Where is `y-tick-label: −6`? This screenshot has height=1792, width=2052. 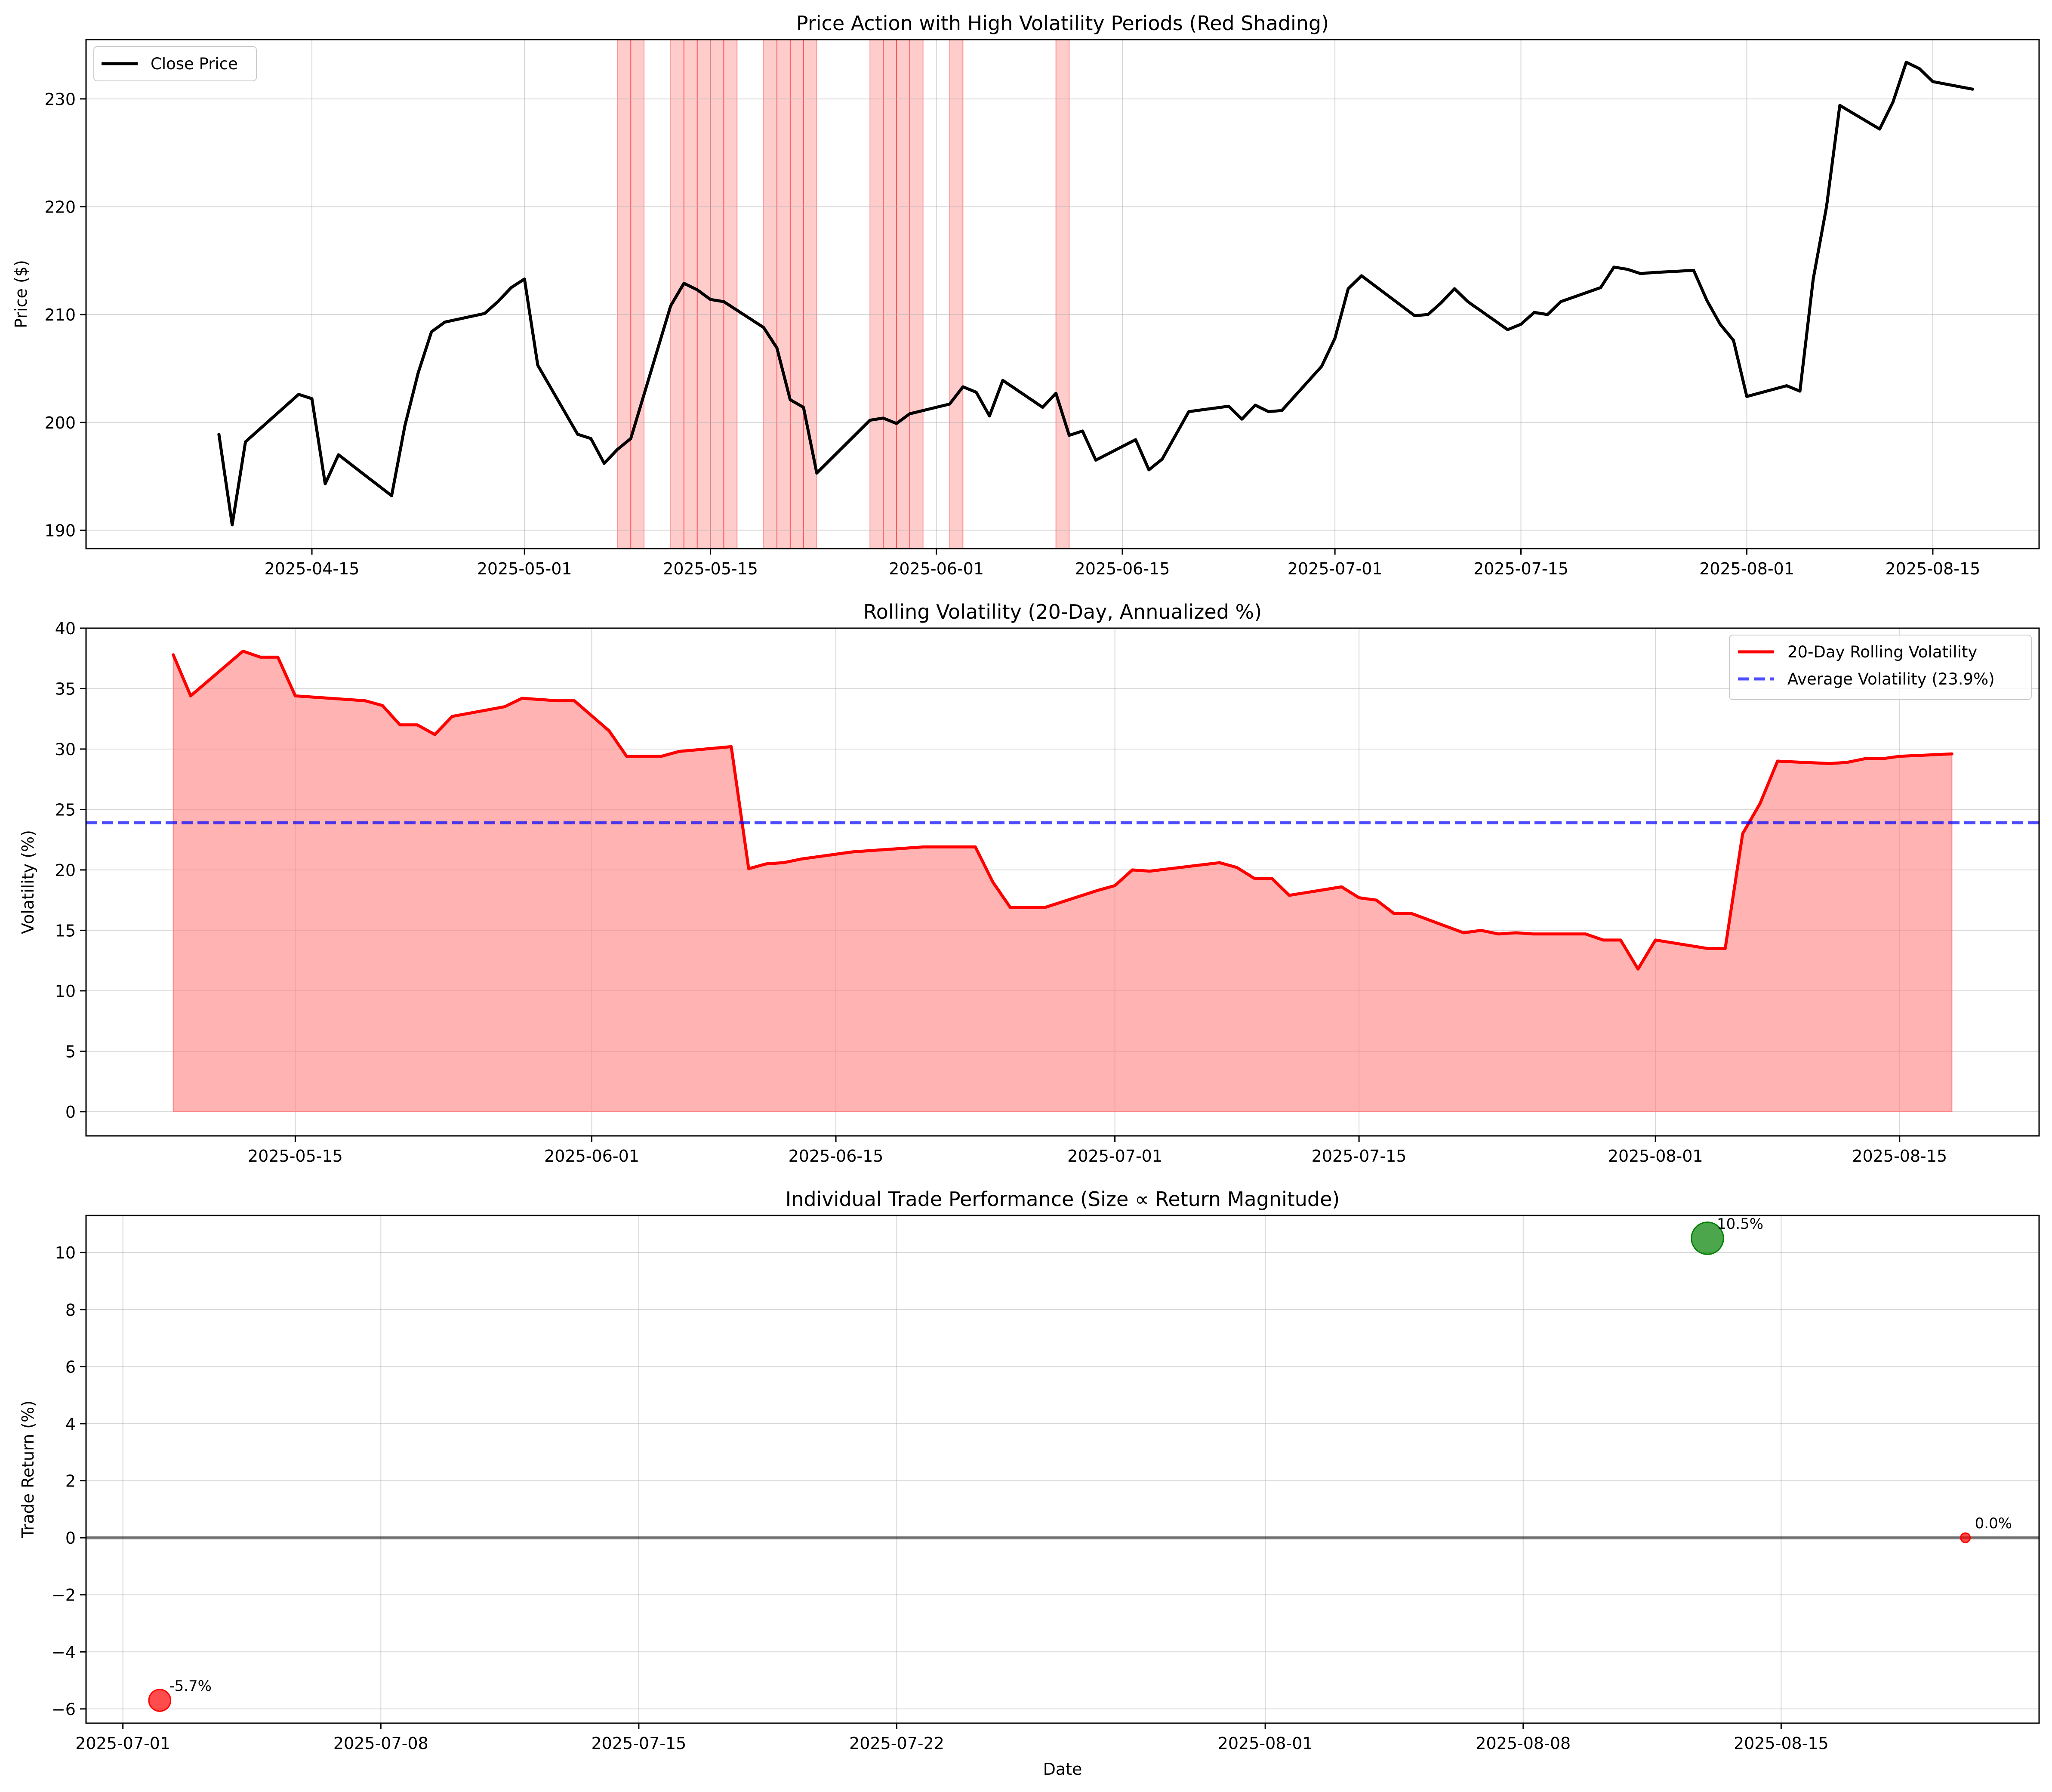
y-tick-label: −6 is located at coordinates (64, 1709).